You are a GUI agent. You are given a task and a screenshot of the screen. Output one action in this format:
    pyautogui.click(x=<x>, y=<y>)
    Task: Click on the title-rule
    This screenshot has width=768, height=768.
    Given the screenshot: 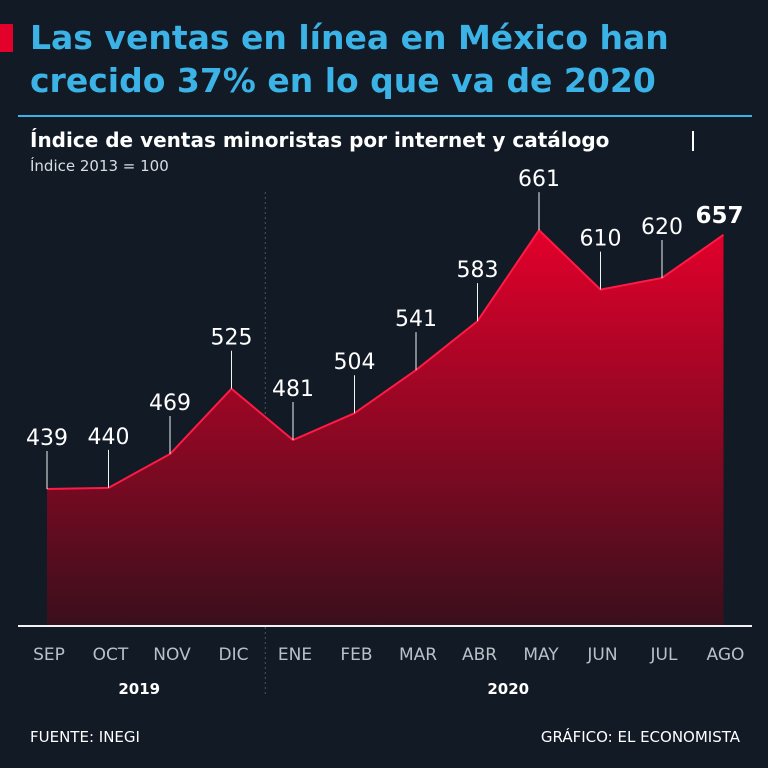 What is the action you would take?
    pyautogui.click(x=385, y=116)
    